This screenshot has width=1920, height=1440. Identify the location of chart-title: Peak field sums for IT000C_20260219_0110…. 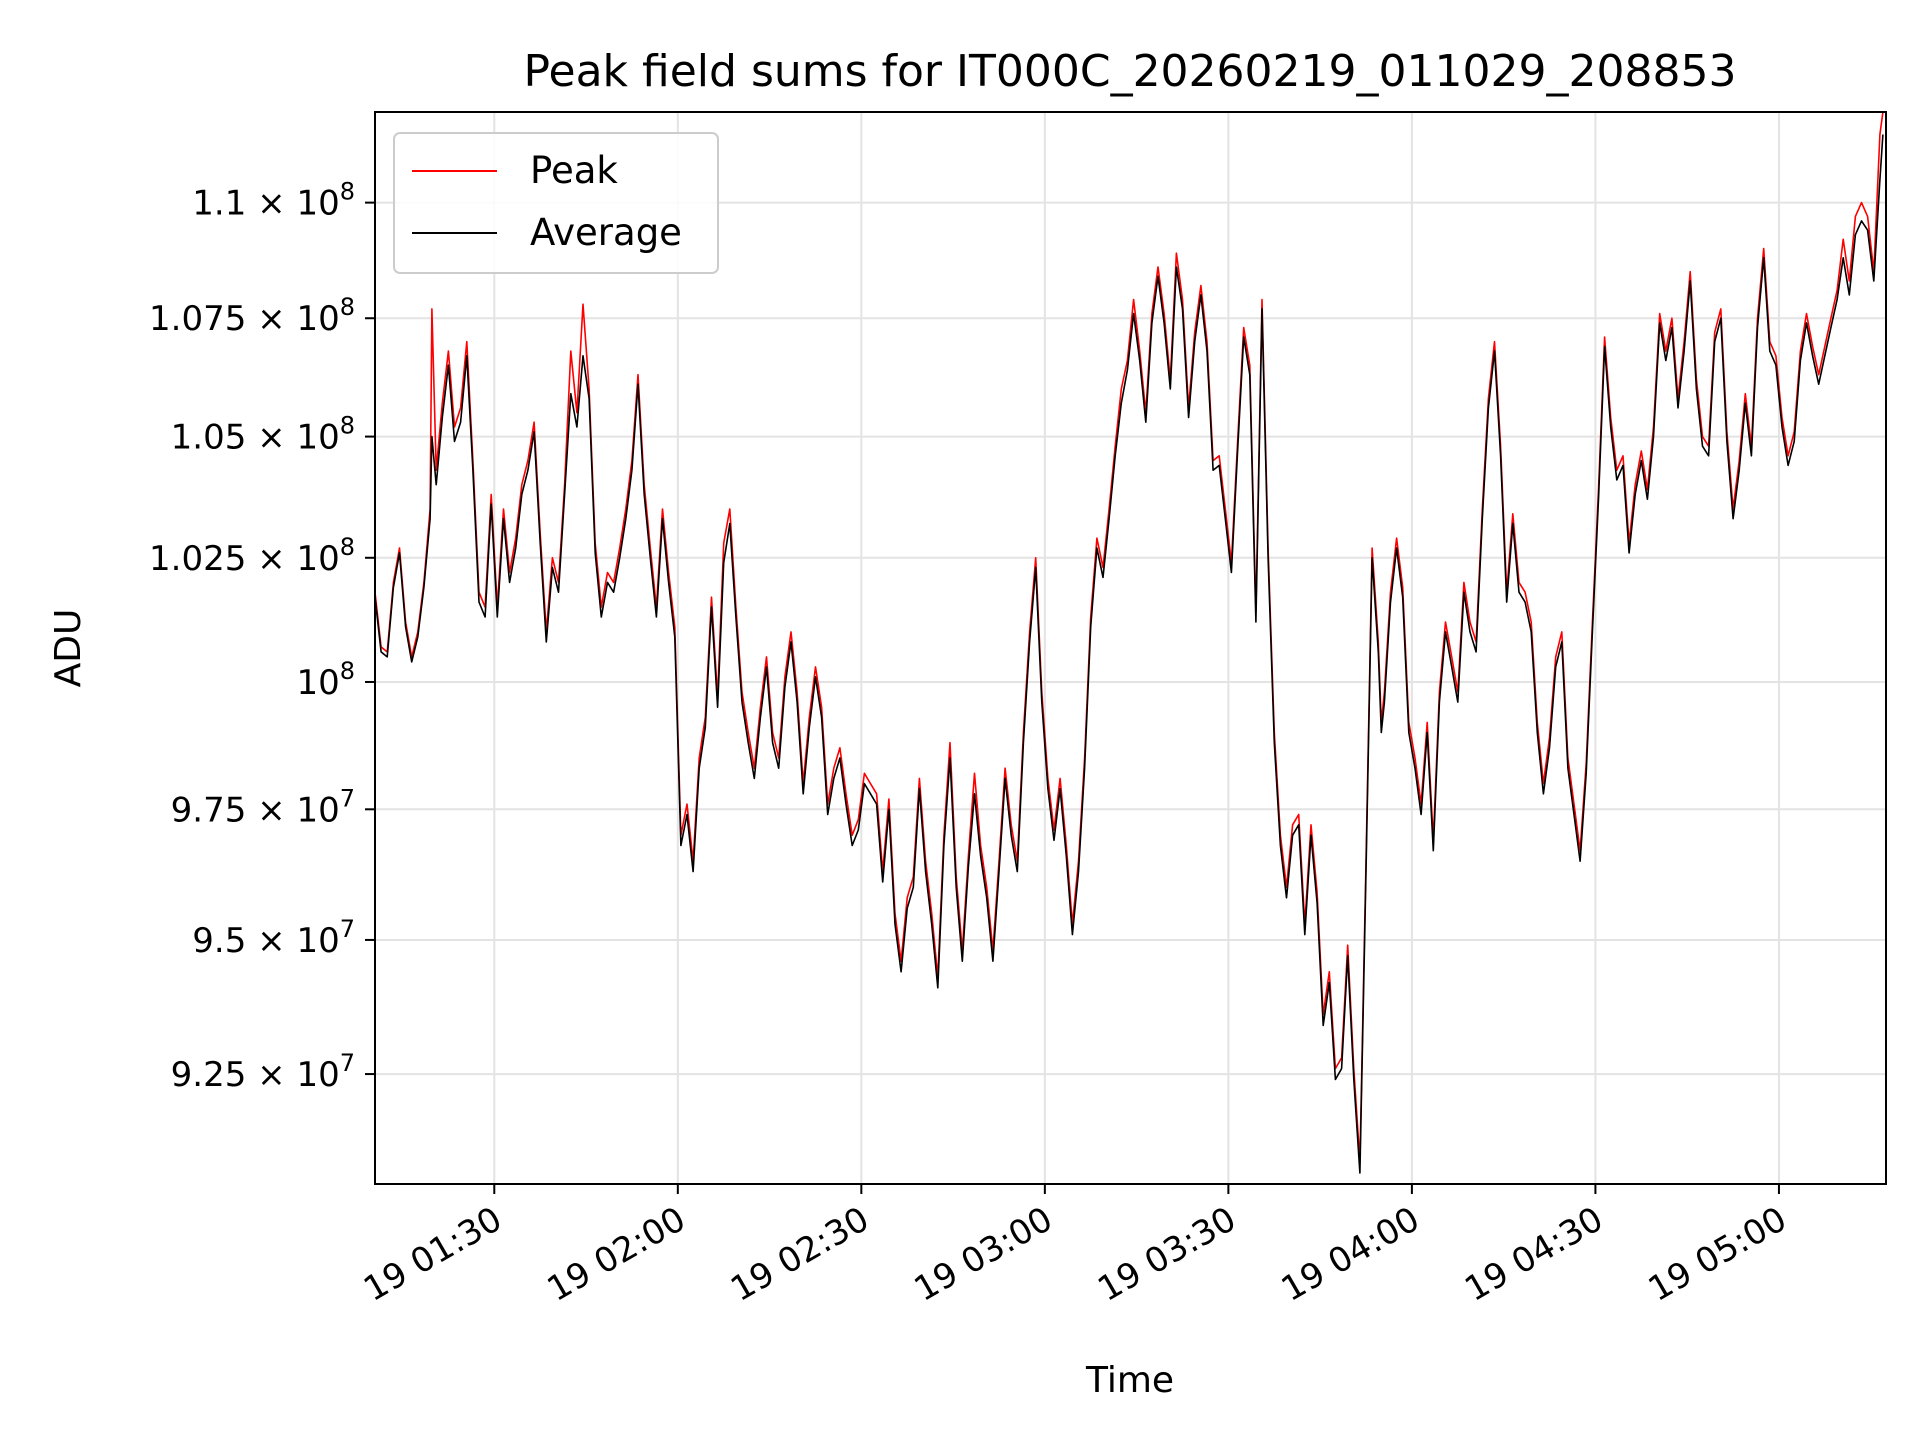
(1130, 71).